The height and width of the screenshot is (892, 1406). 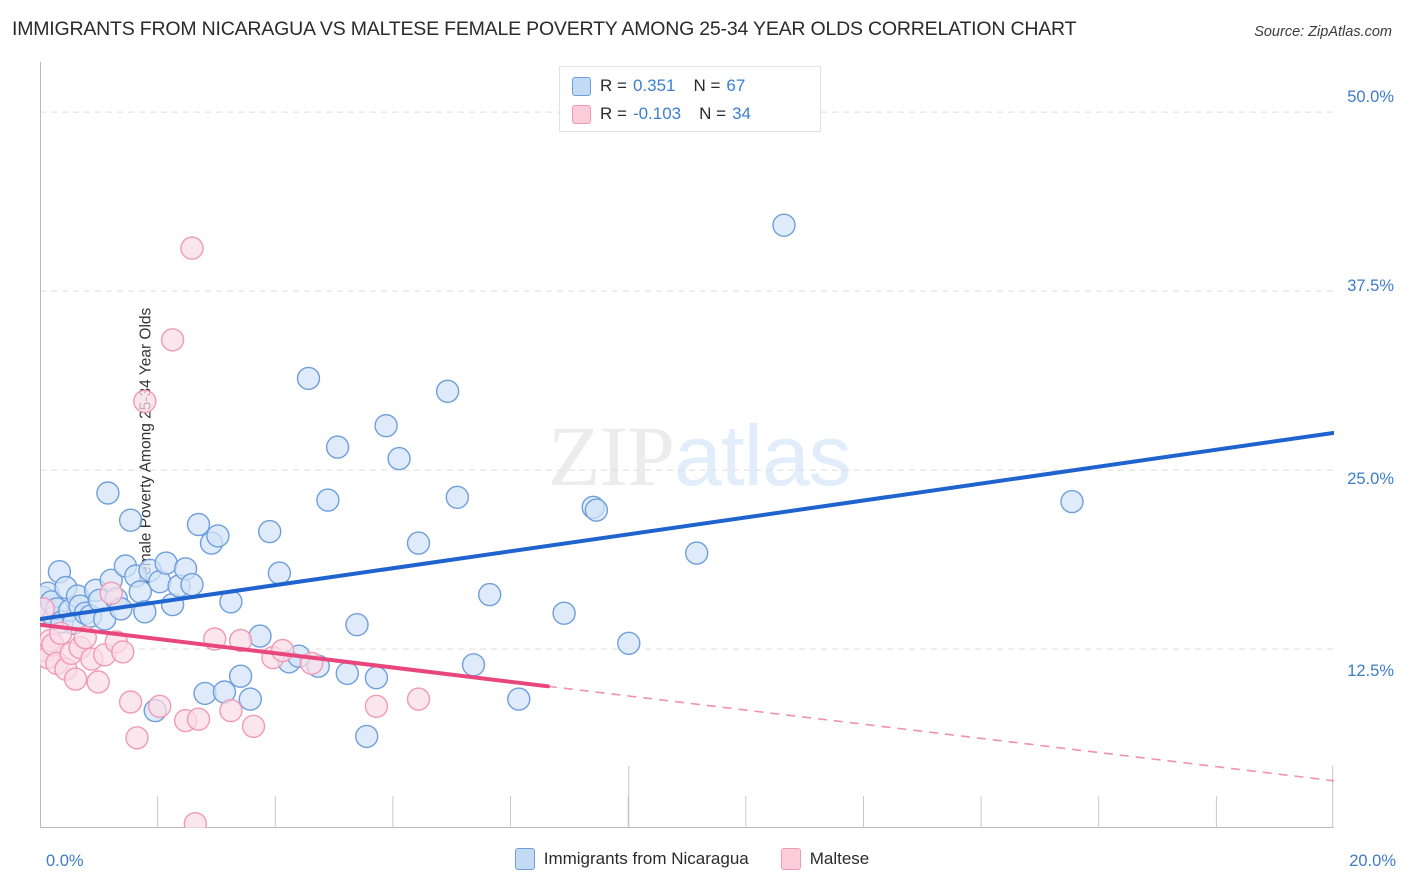 I want to click on n-label-series2: N =, so click(x=713, y=113).